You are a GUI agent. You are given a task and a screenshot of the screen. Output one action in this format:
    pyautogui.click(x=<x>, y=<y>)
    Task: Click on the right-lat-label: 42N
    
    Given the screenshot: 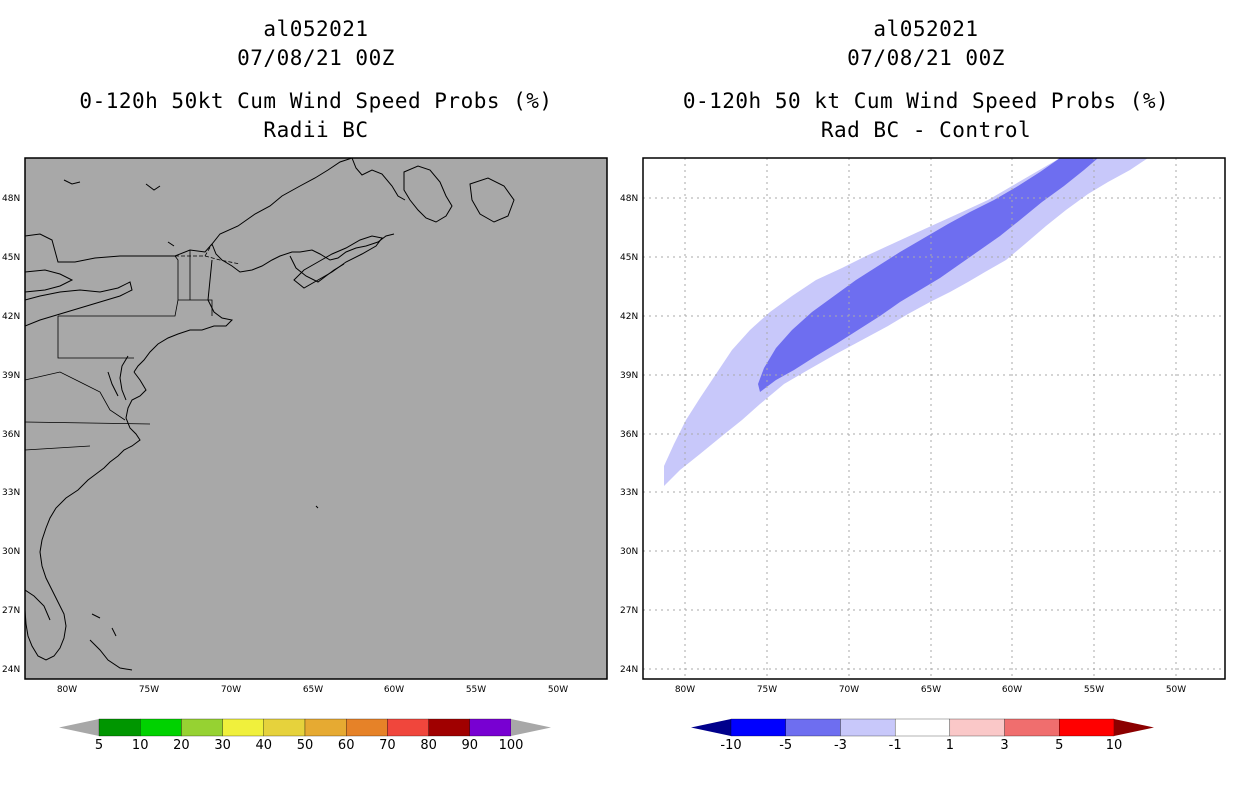 What is the action you would take?
    pyautogui.click(x=629, y=317)
    